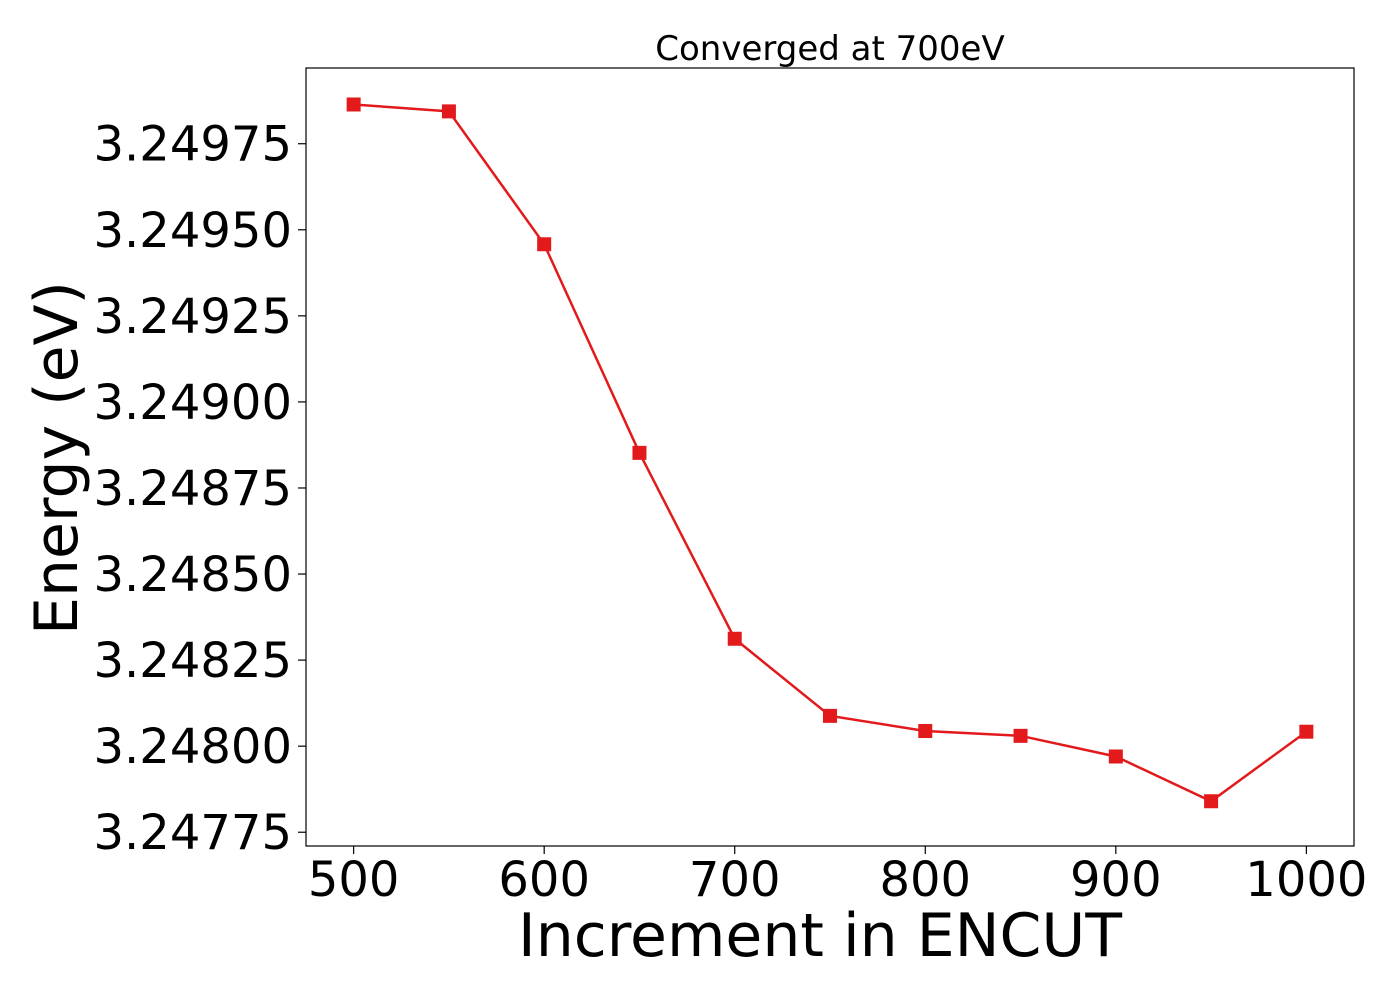 This screenshot has width=1400, height=1000. What do you see at coordinates (193, 833) in the screenshot?
I see `y-tick-label: 3.24775` at bounding box center [193, 833].